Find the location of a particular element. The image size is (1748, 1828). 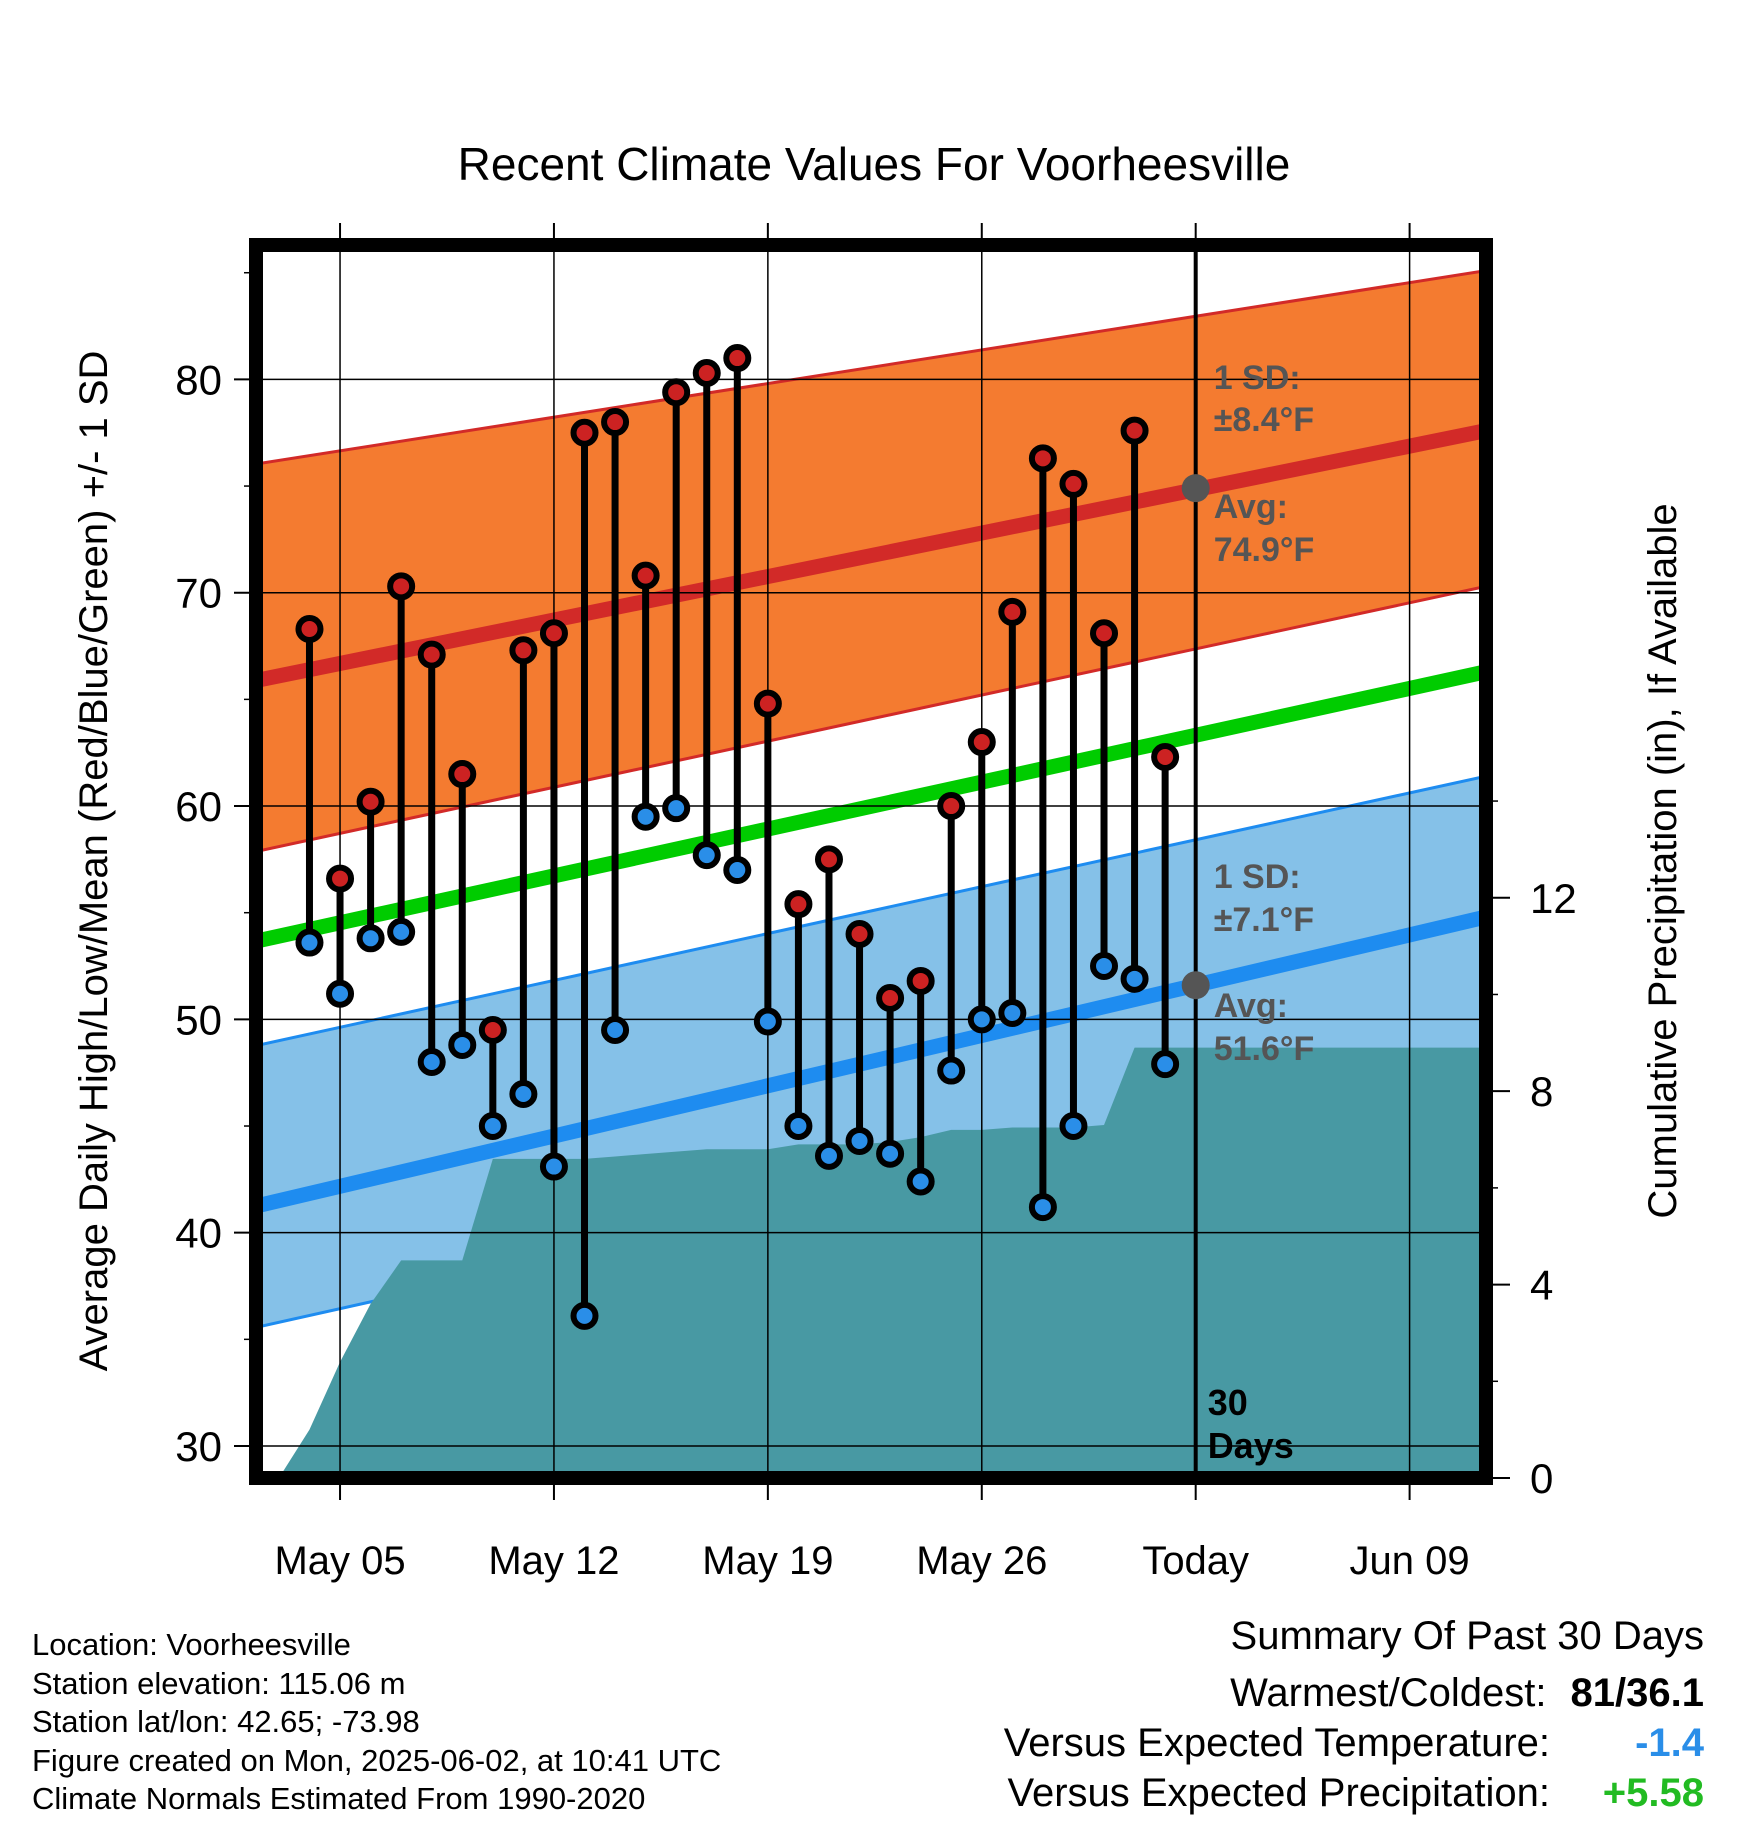

normal-high-line is located at coordinates (871, 555).